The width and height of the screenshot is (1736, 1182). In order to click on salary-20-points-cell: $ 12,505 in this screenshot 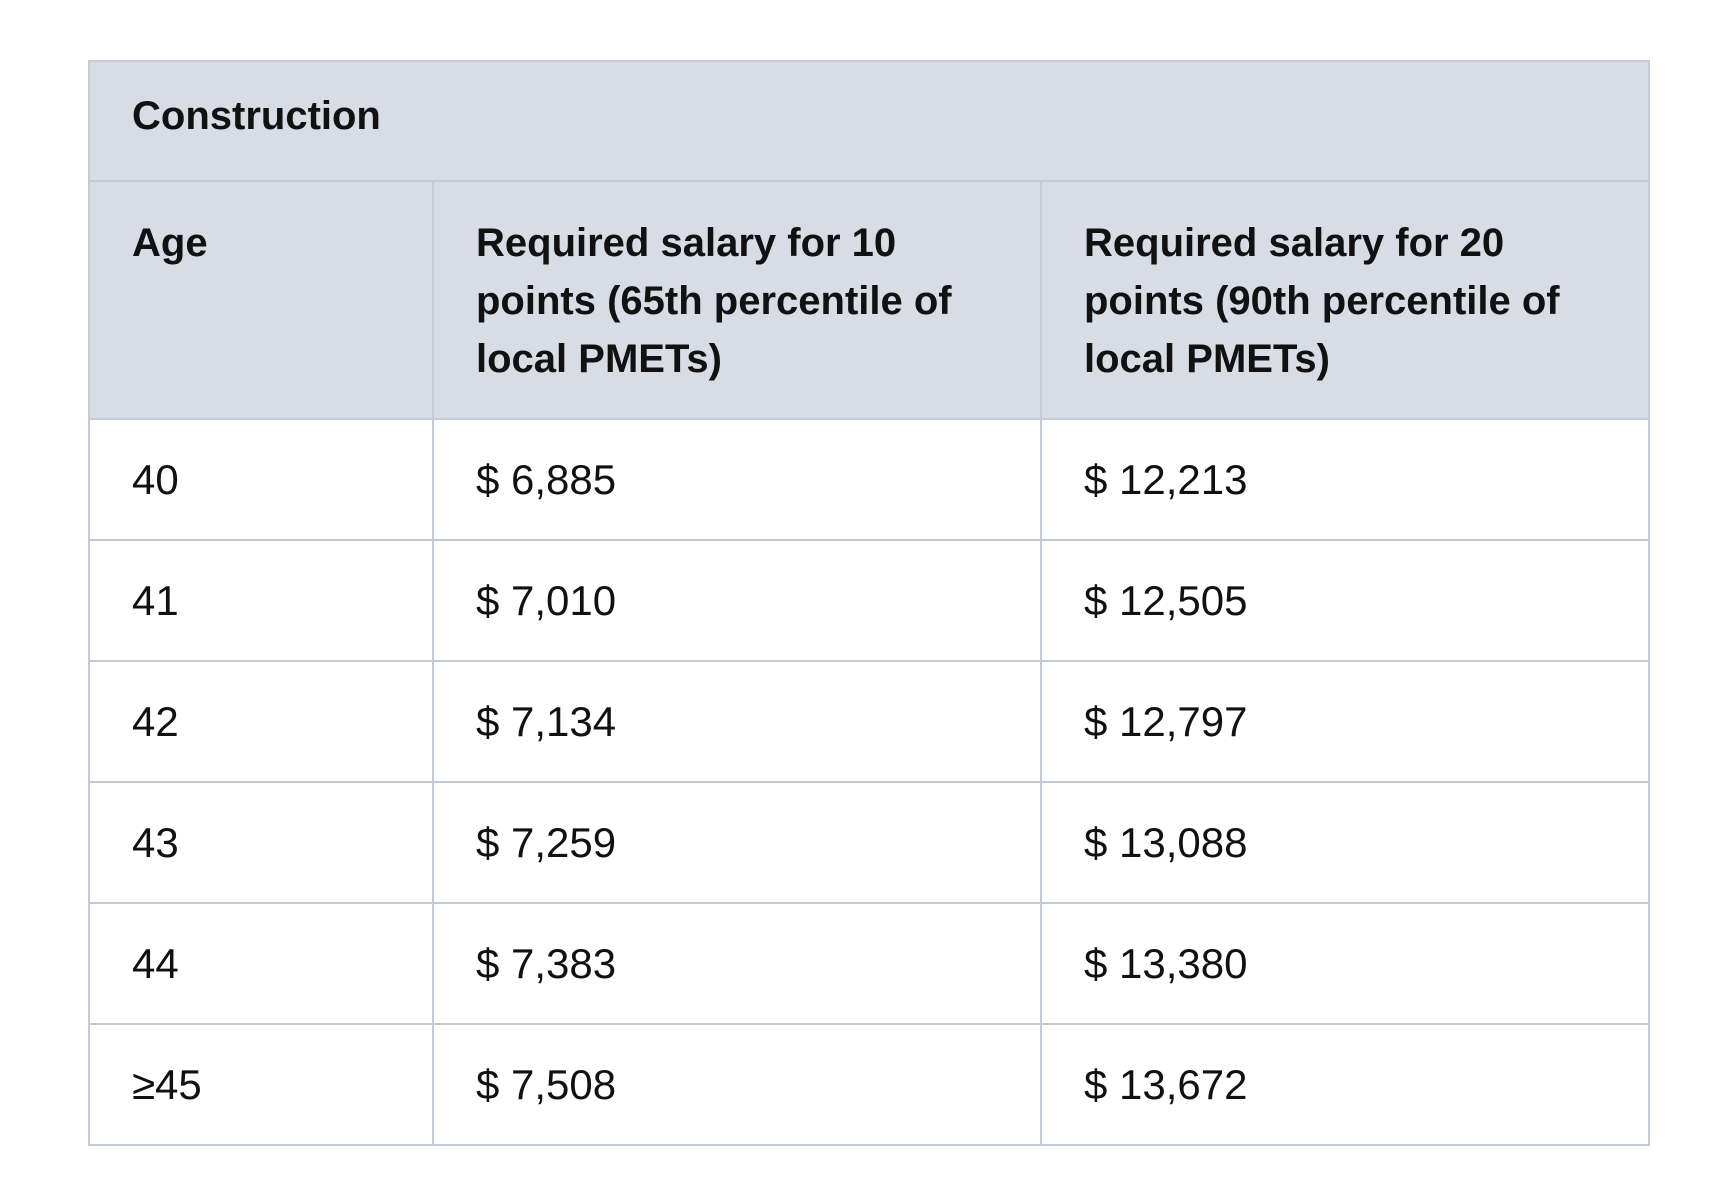, I will do `click(1345, 600)`.